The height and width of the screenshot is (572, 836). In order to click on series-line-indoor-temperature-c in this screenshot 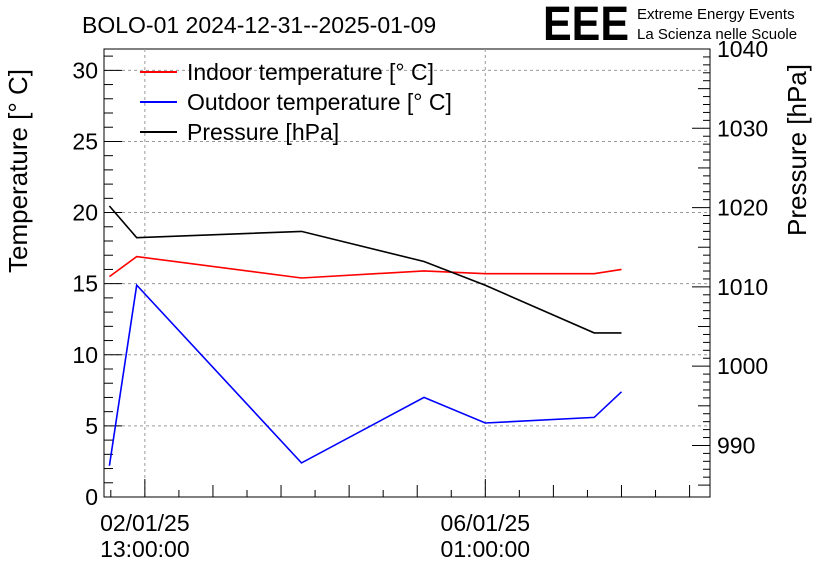, I will do `click(365, 267)`.